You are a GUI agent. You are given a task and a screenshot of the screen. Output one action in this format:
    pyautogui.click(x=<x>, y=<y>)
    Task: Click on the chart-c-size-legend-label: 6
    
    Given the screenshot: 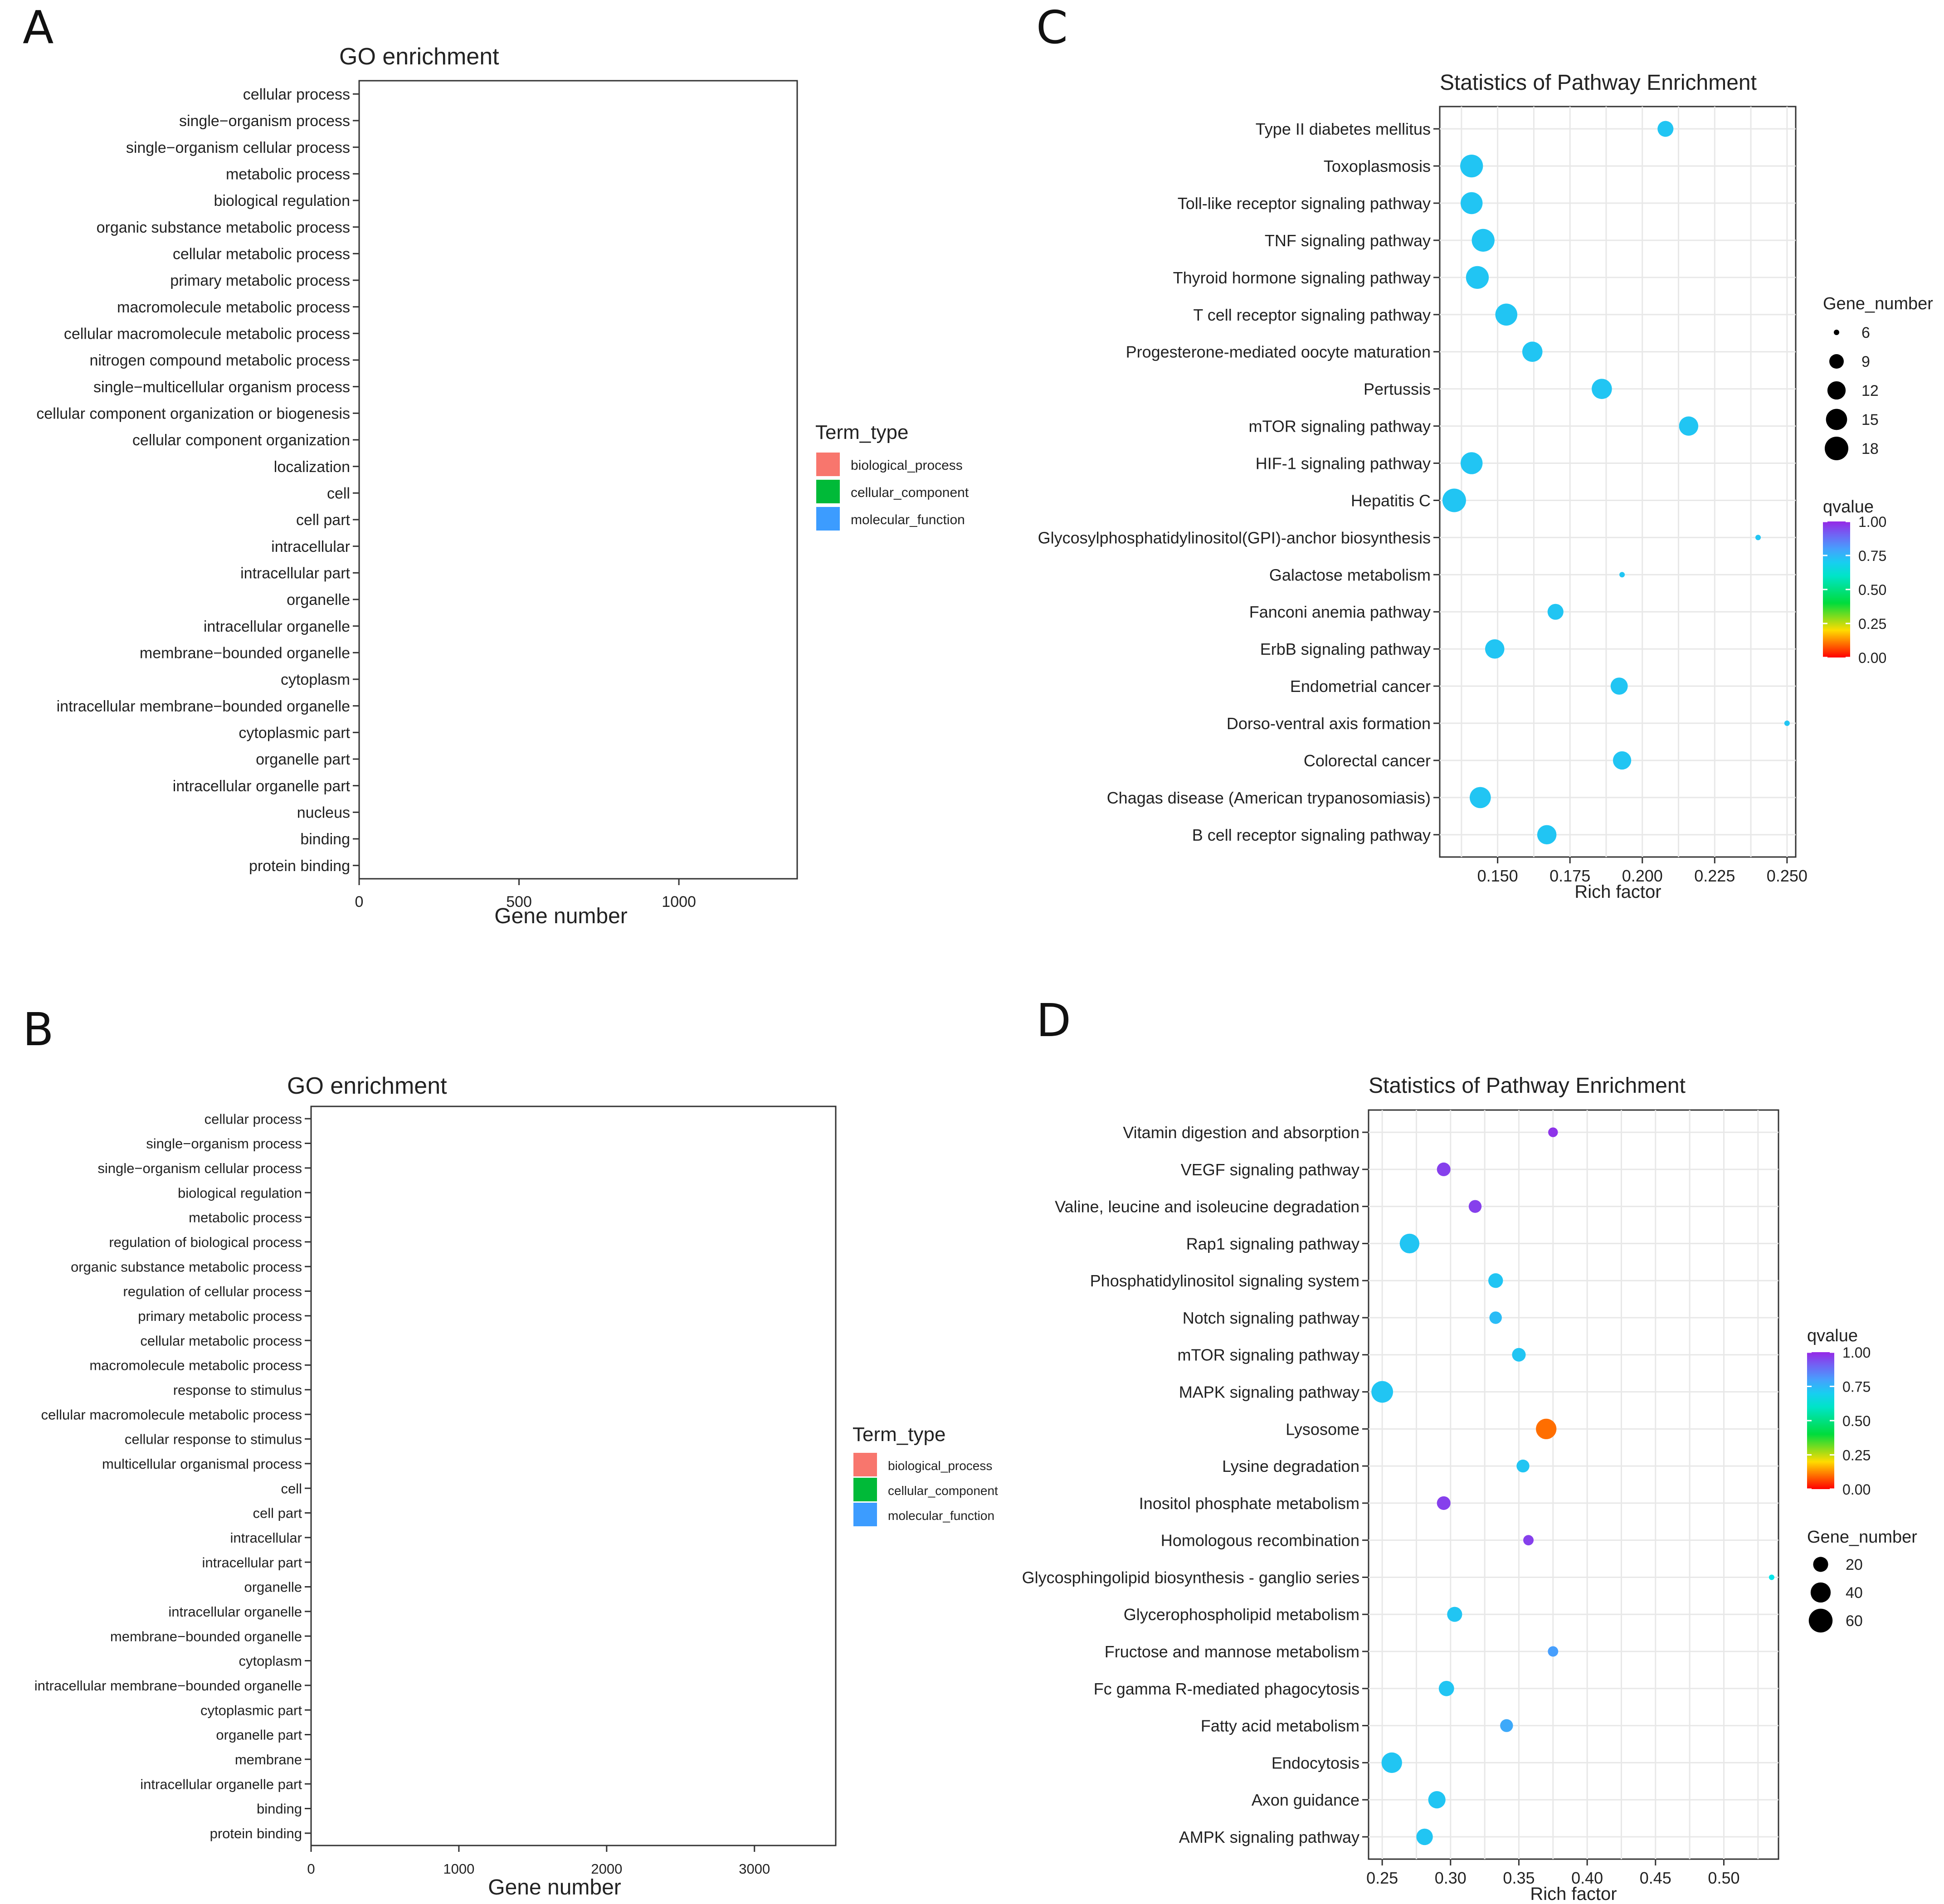 What is the action you would take?
    pyautogui.click(x=1865, y=332)
    